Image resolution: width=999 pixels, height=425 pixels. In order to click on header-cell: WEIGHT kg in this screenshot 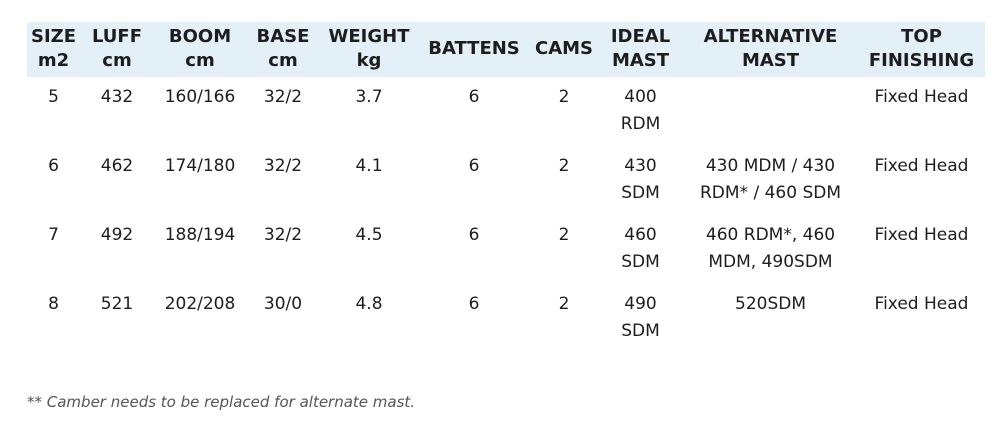, I will do `click(369, 49)`.